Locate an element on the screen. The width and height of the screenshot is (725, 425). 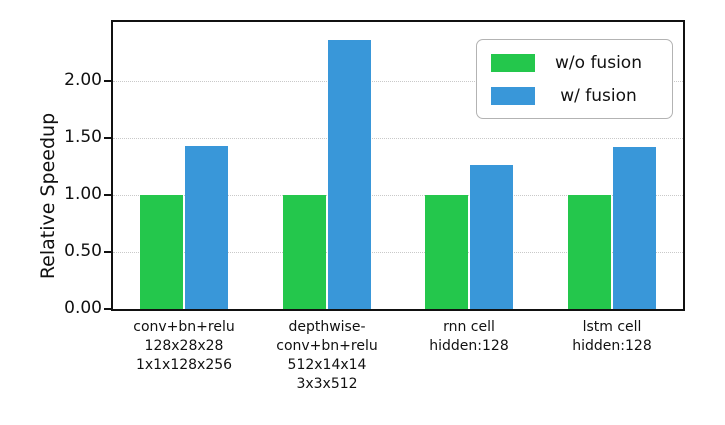
bar-w-fusion-cat1 is located at coordinates (206, 227).